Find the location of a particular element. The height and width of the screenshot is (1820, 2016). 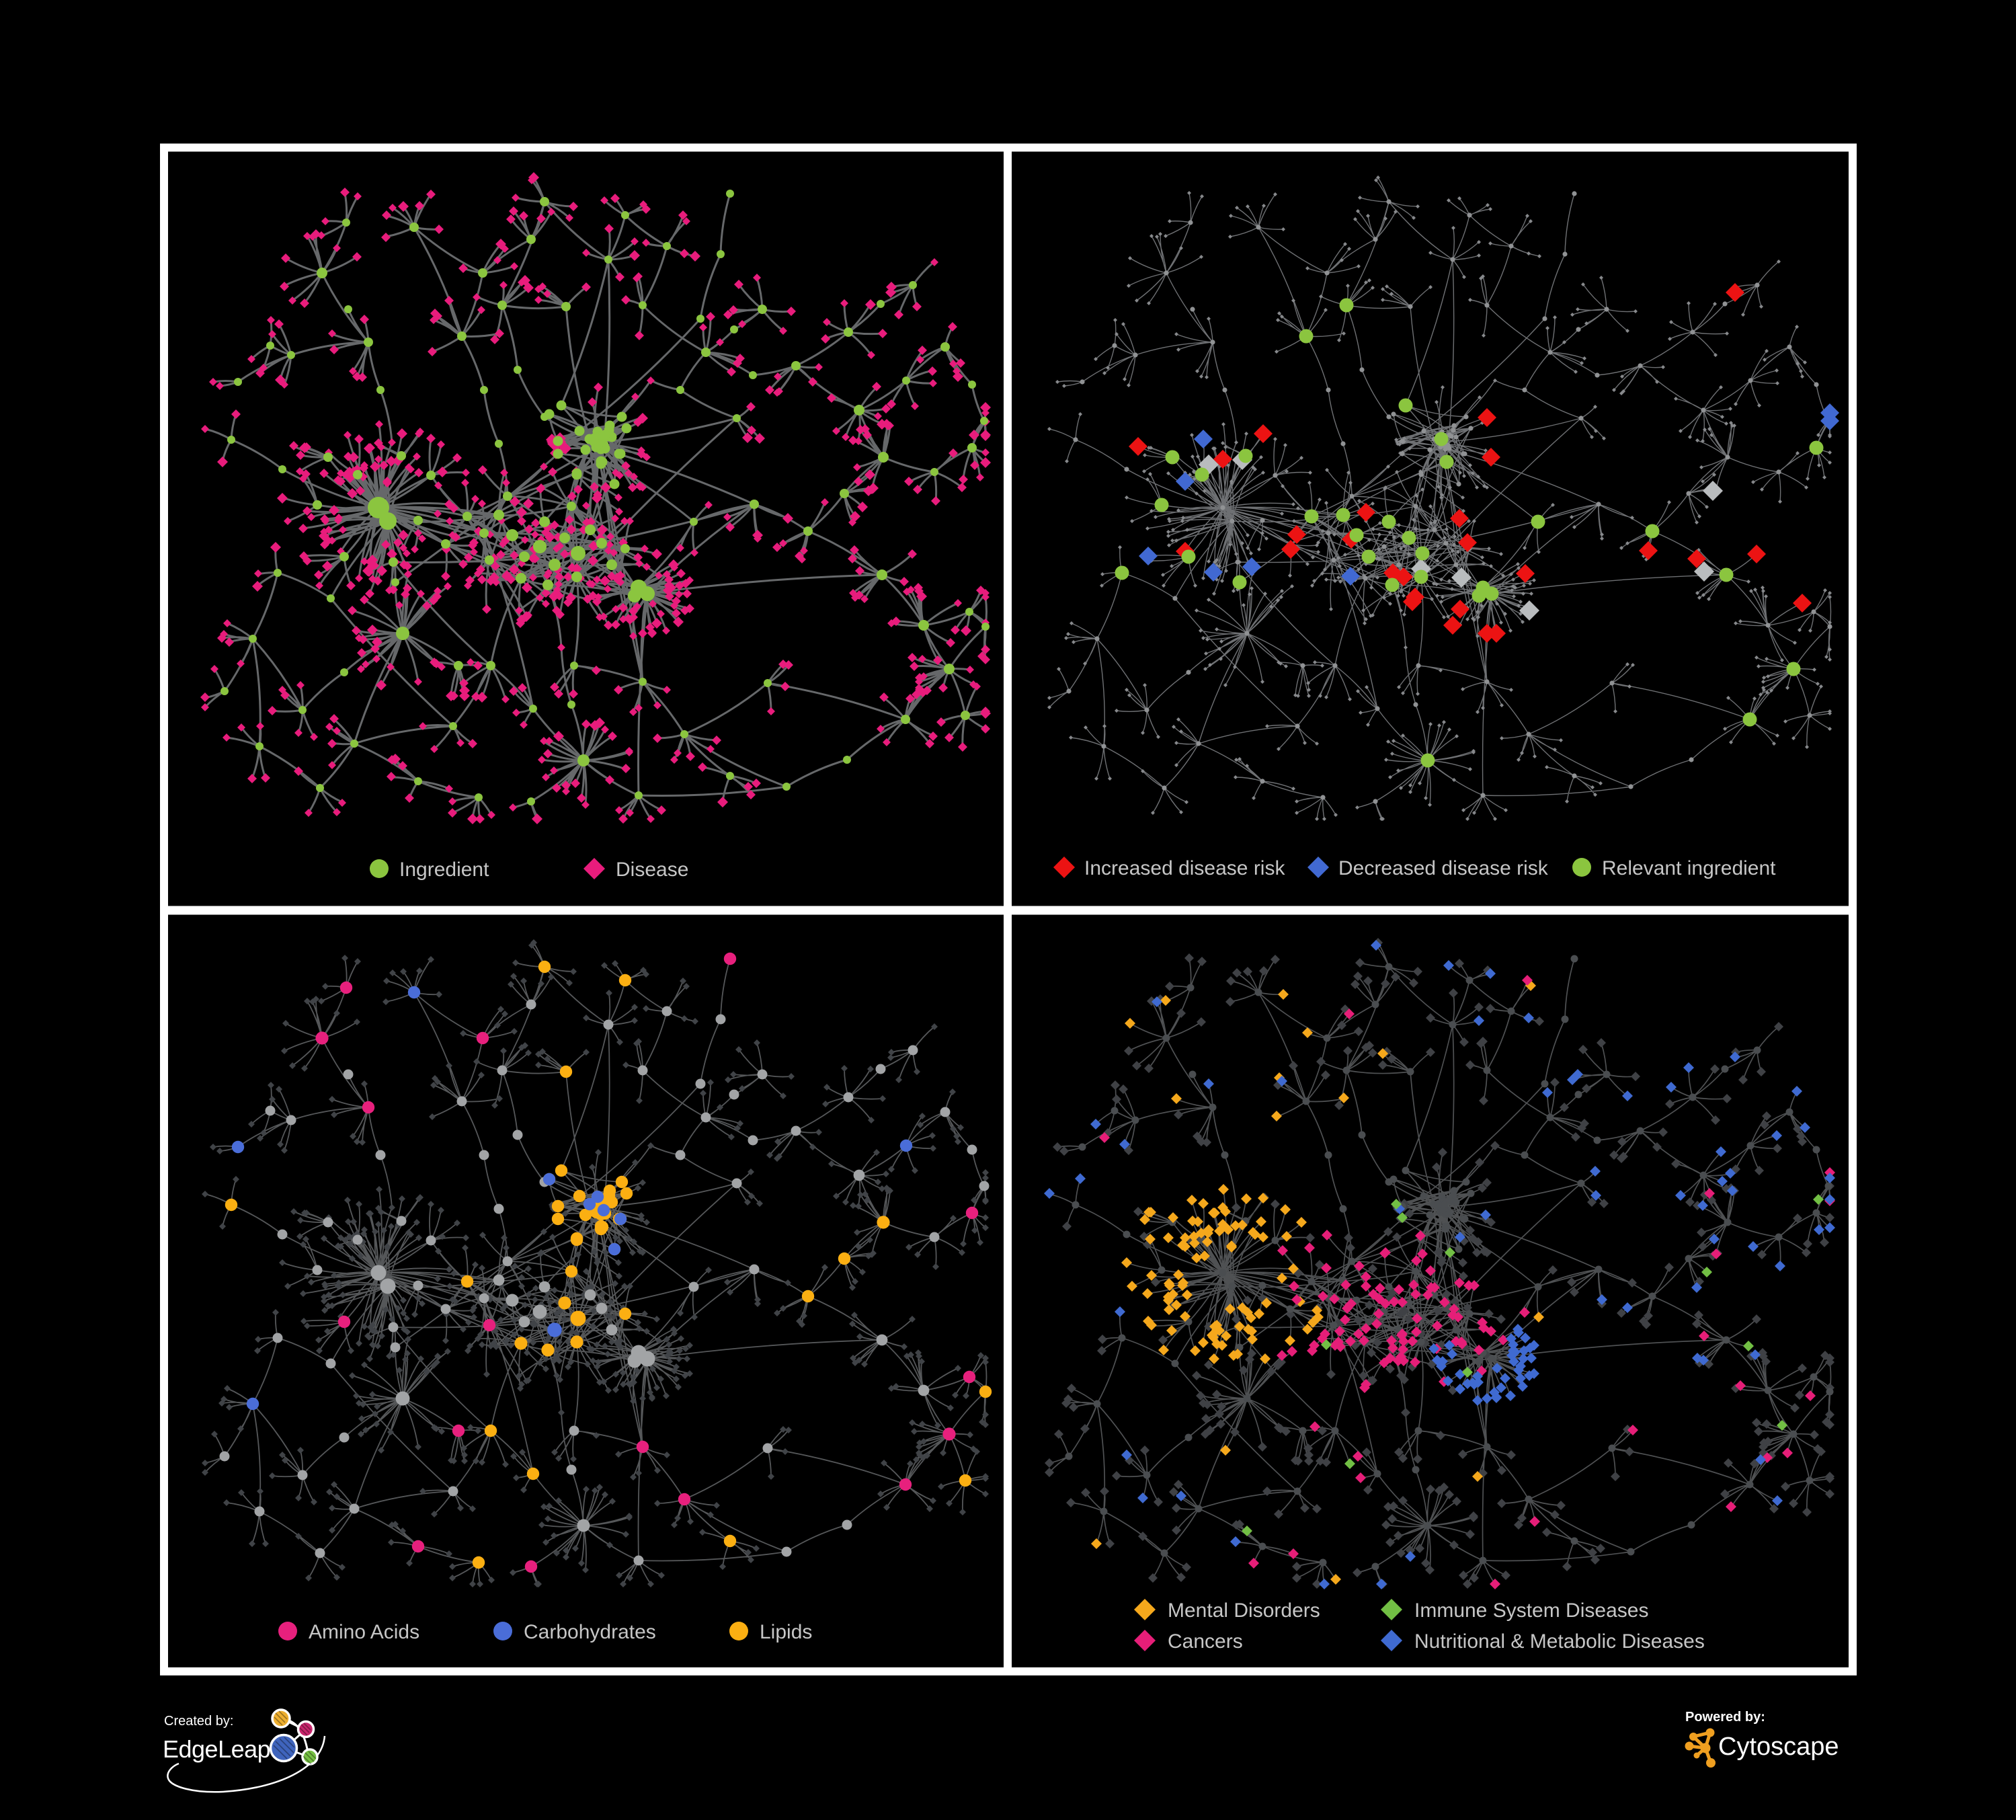

svg-text: Cytoscape is located at coordinates (1778, 1747).